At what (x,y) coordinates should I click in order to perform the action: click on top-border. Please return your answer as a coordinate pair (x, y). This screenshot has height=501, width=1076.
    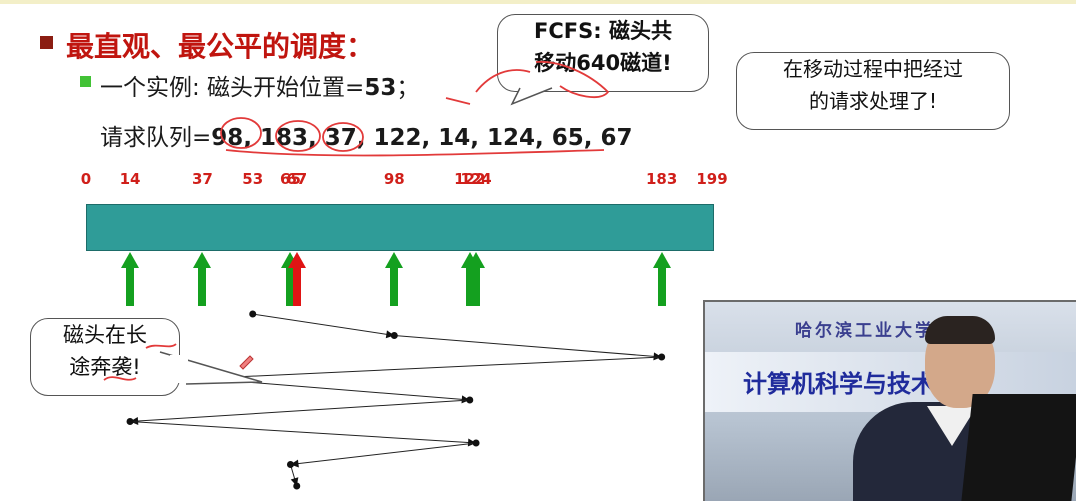
    Looking at the image, I should click on (538, 2).